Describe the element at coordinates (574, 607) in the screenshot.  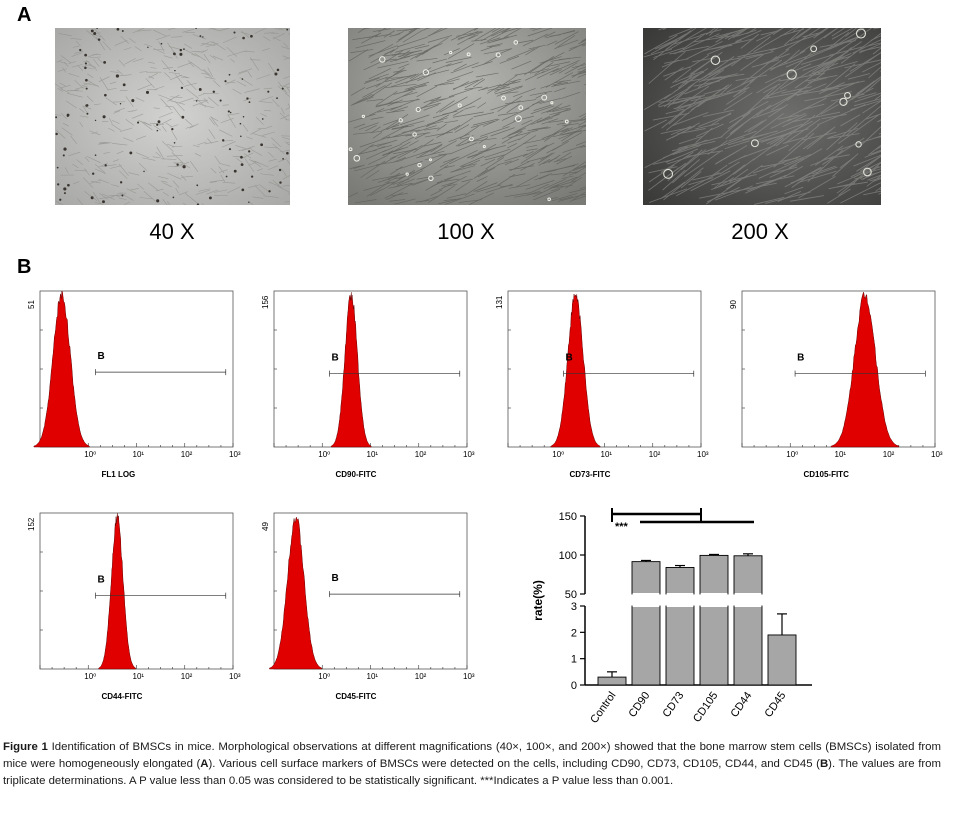
I see `y-tick-label: 3` at that location.